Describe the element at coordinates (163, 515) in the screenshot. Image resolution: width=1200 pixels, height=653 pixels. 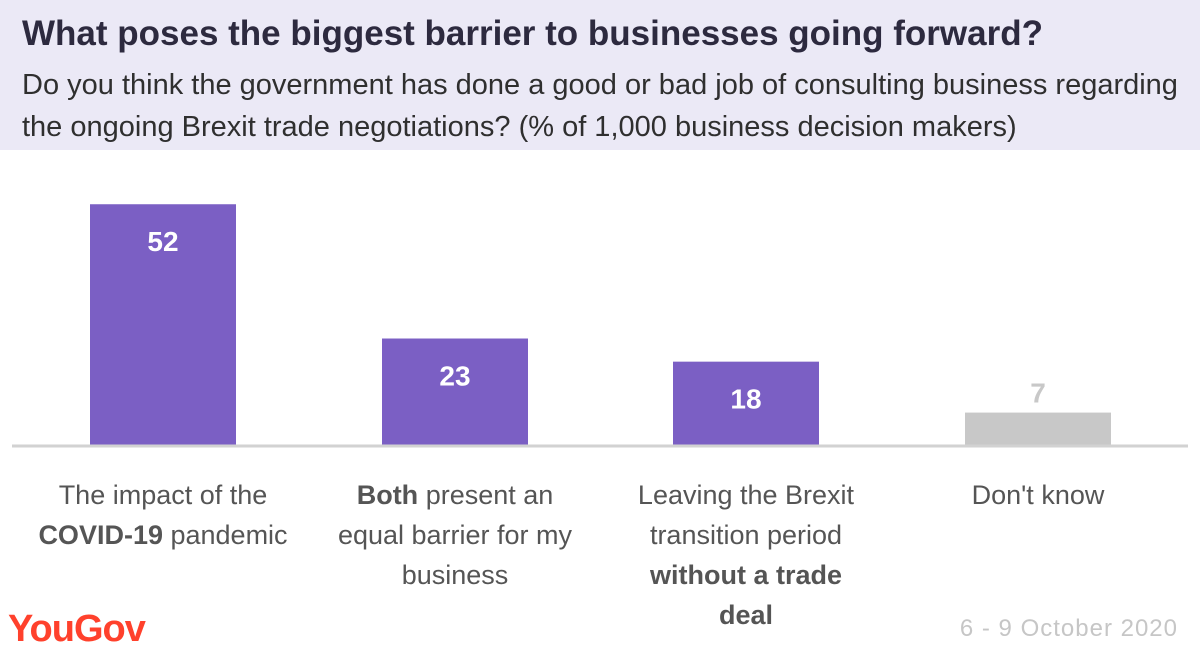
I see `category-label-0: The impact of the COVID-19 pandemic` at that location.